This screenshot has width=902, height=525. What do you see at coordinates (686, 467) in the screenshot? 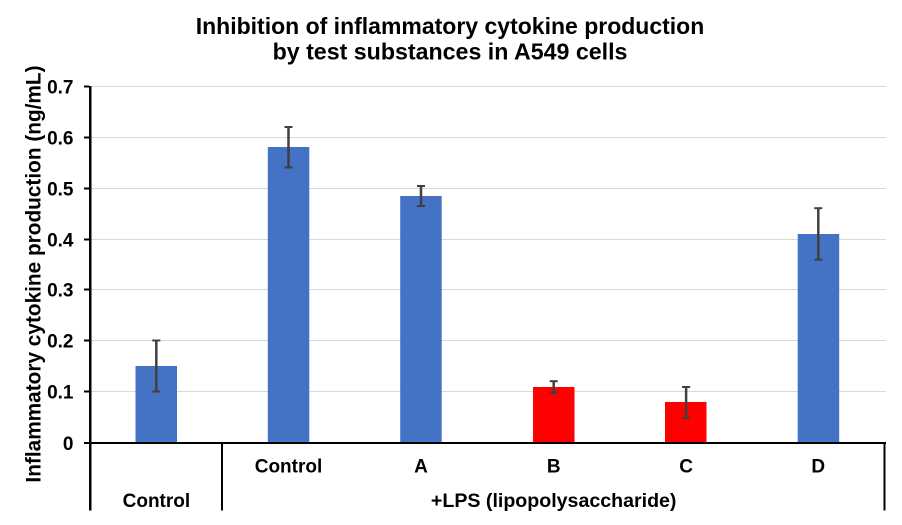
I see `svg-text: C` at bounding box center [686, 467].